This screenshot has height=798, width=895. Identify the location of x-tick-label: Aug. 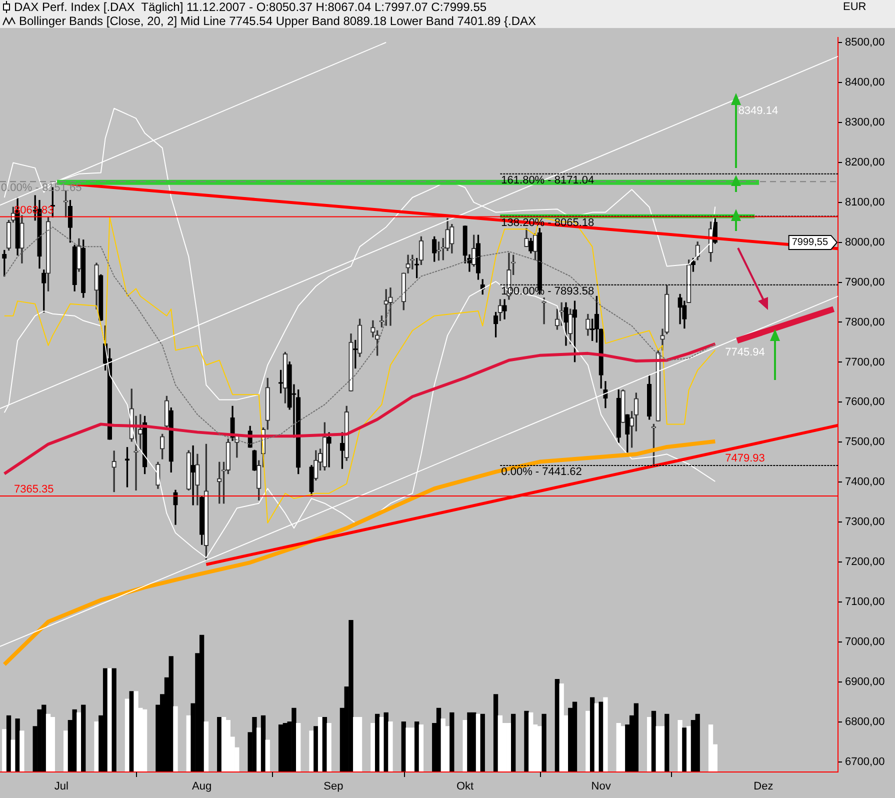
(202, 786).